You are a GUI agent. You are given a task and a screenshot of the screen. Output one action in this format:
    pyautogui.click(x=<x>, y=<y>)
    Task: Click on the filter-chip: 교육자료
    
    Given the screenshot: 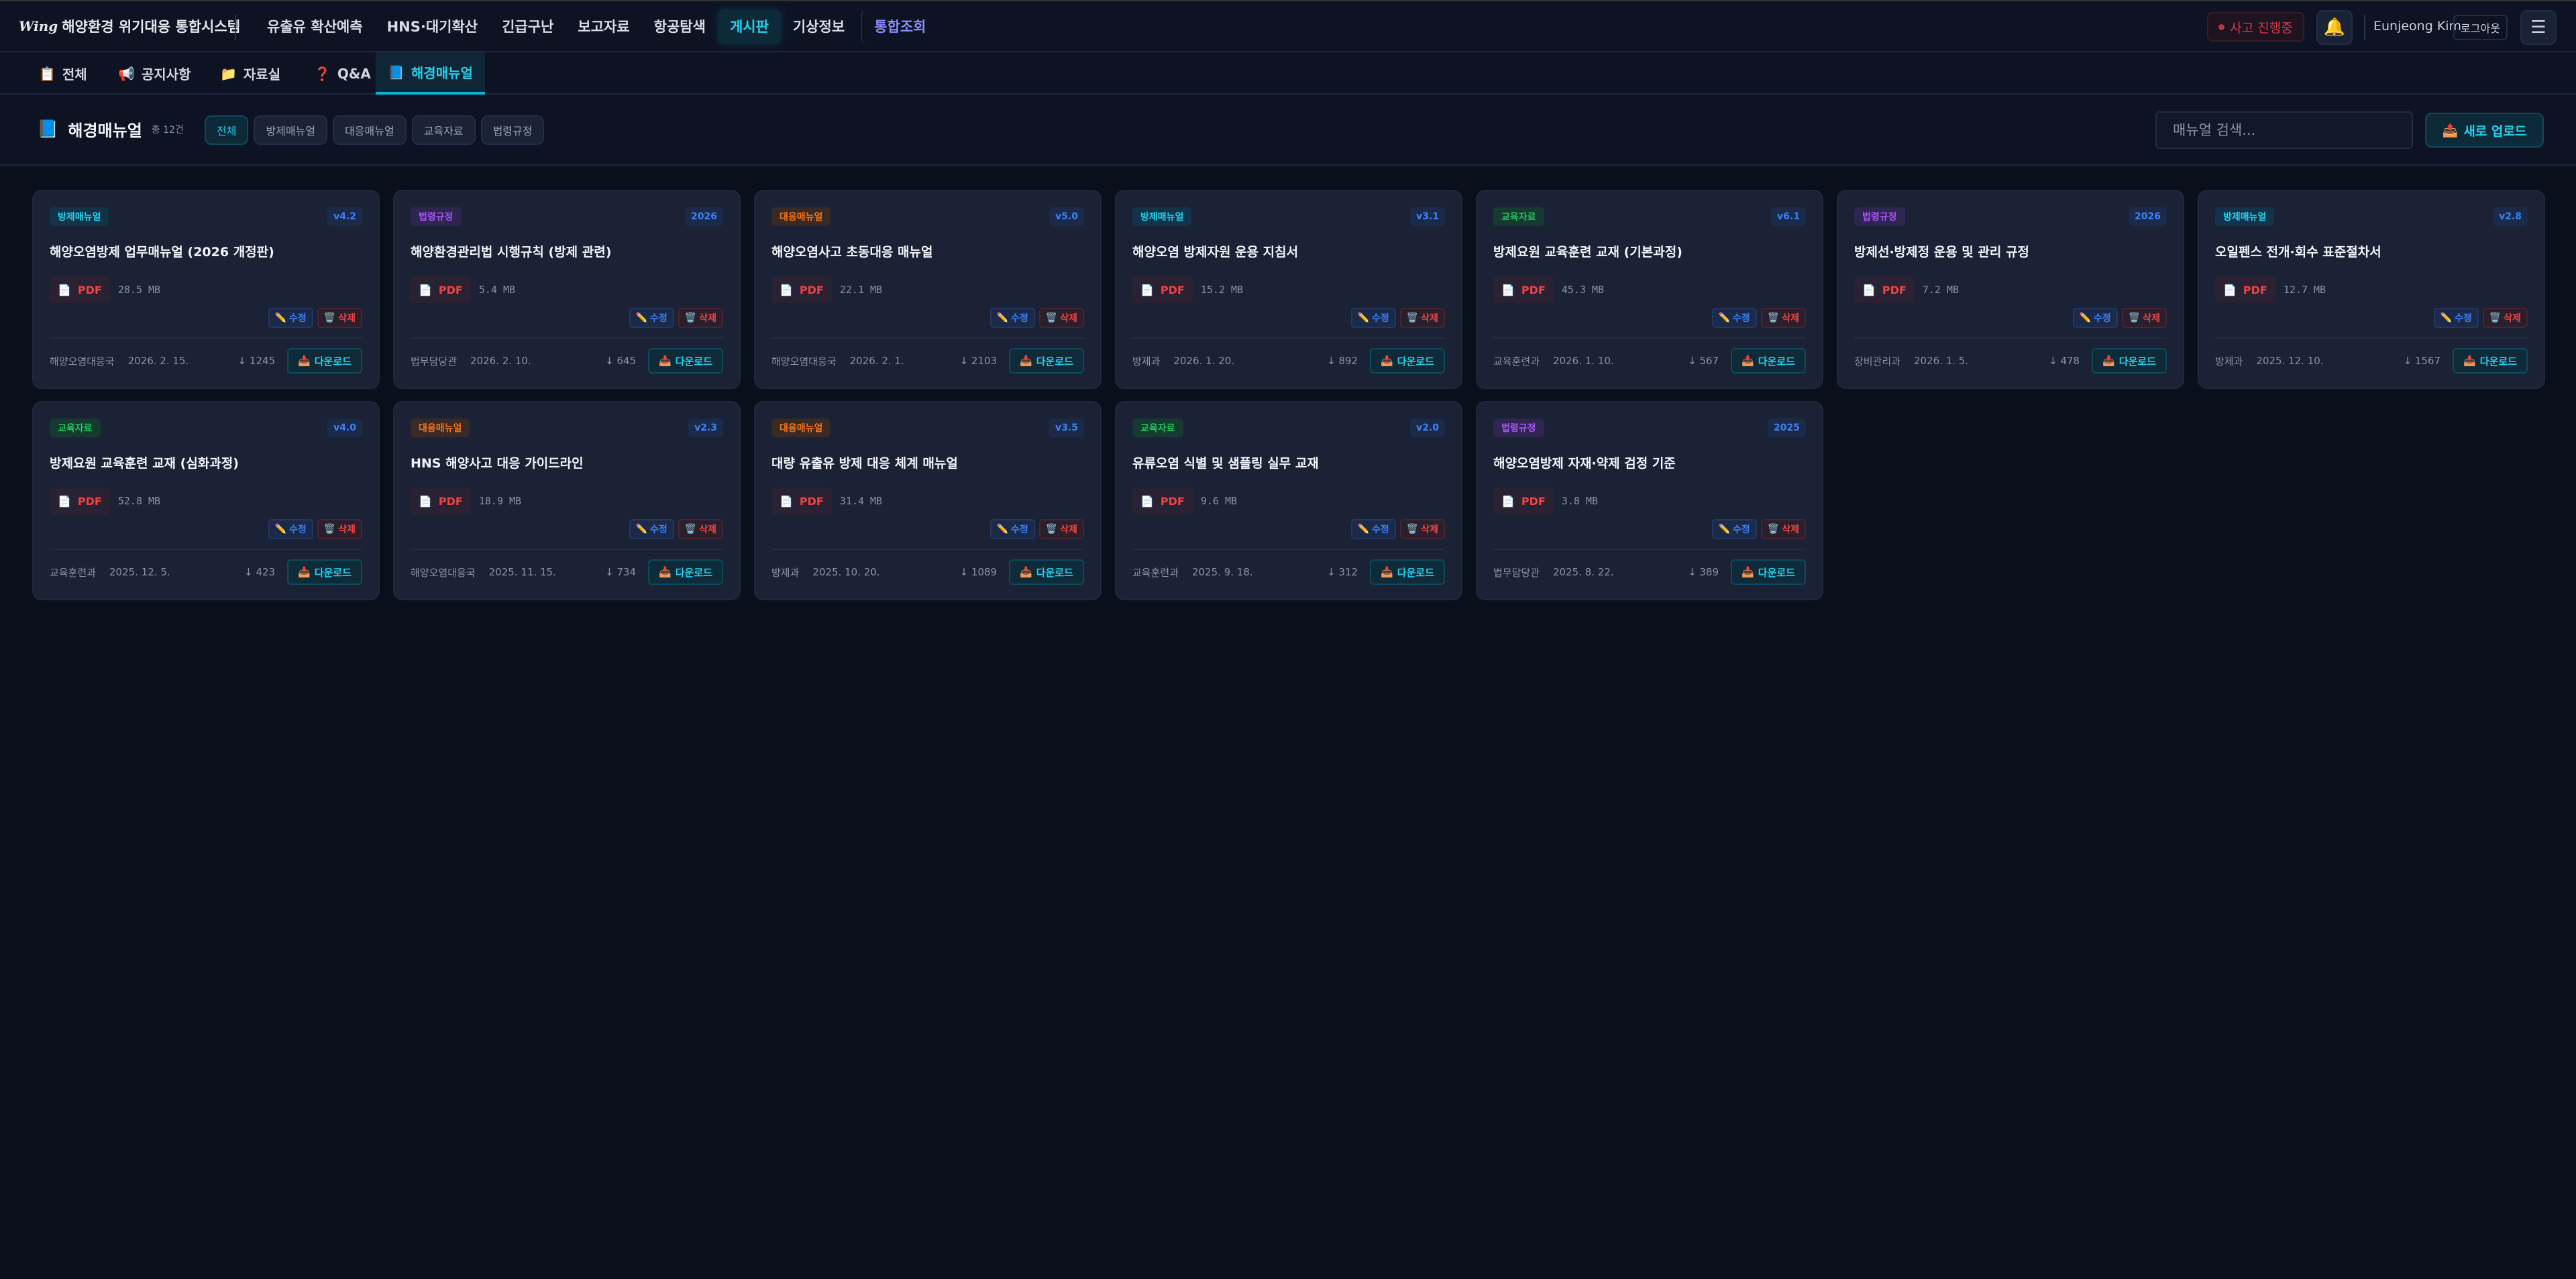 What is the action you would take?
    pyautogui.click(x=443, y=130)
    